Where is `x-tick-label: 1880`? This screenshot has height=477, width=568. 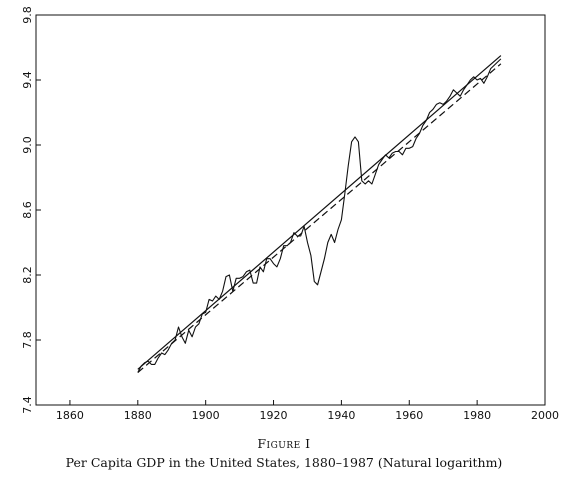
x-tick-label: 1880 is located at coordinates (138, 415).